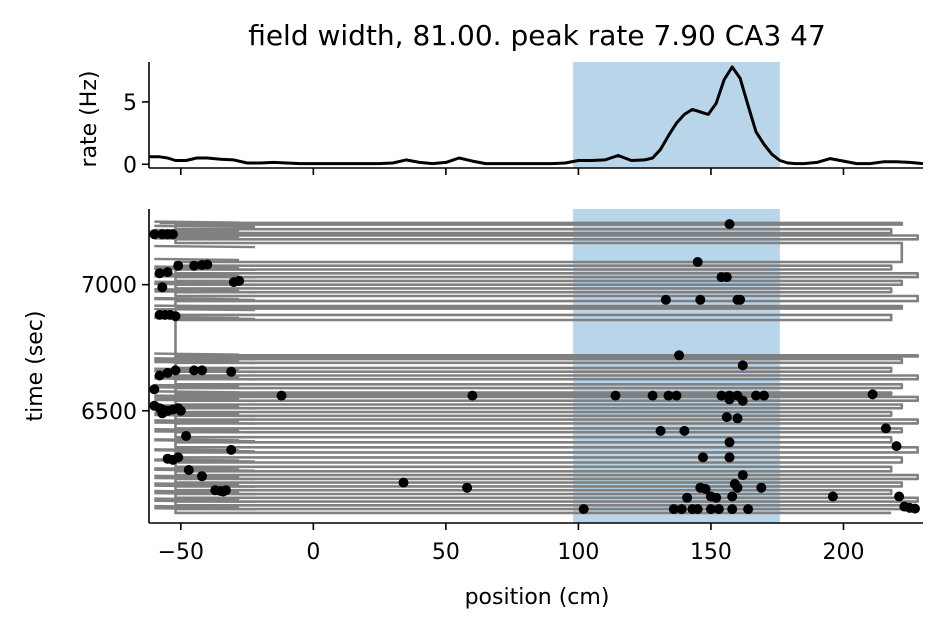  Describe the element at coordinates (35, 366) in the screenshot. I see `time-y-axis-label: time (sec)` at that location.